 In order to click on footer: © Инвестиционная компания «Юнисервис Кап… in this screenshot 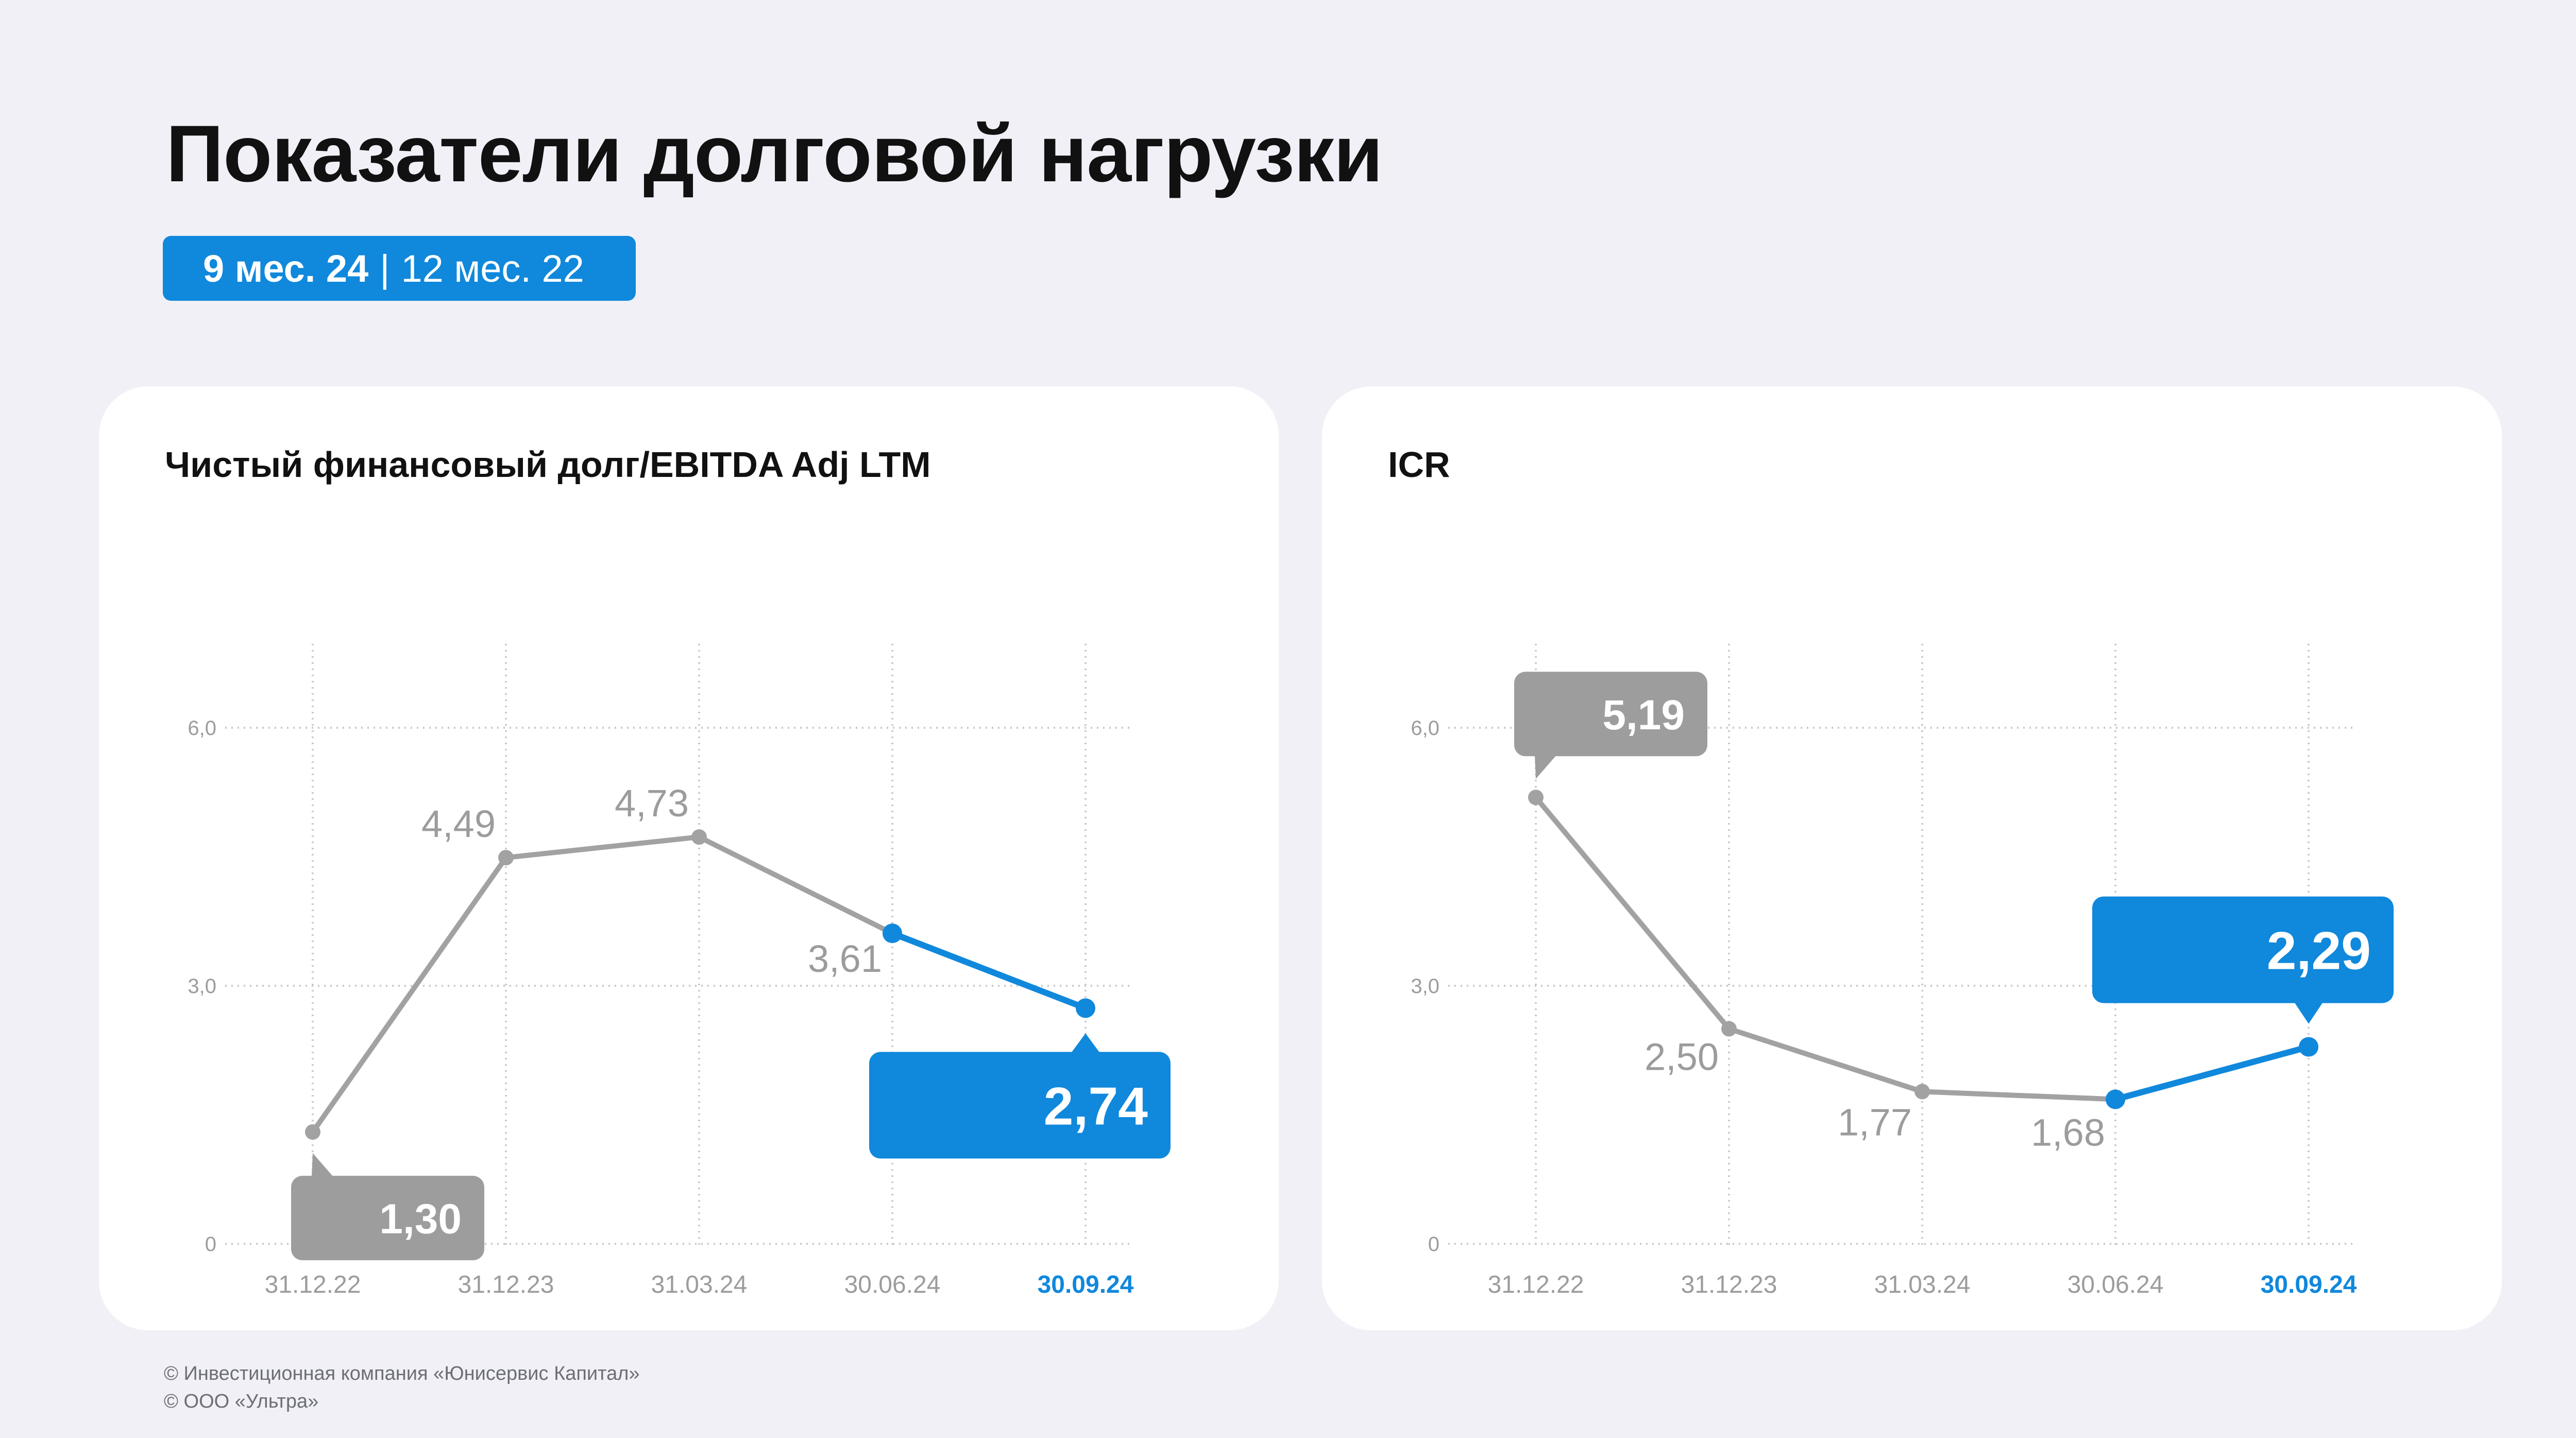, I will do `click(402, 1387)`.